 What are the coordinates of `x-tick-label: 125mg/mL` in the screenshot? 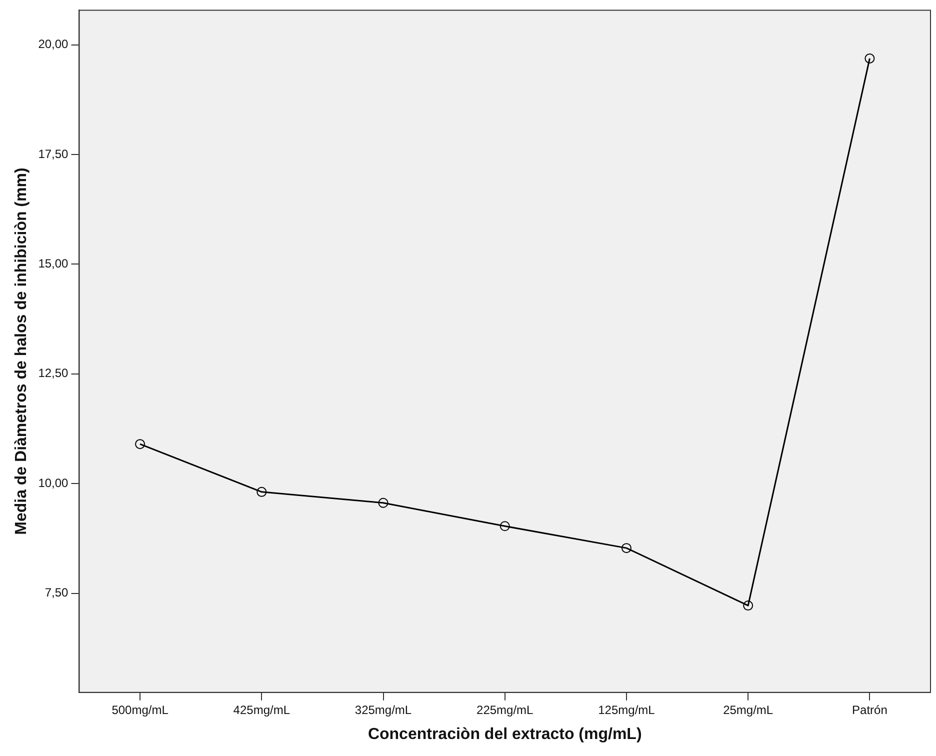 It's located at (627, 709).